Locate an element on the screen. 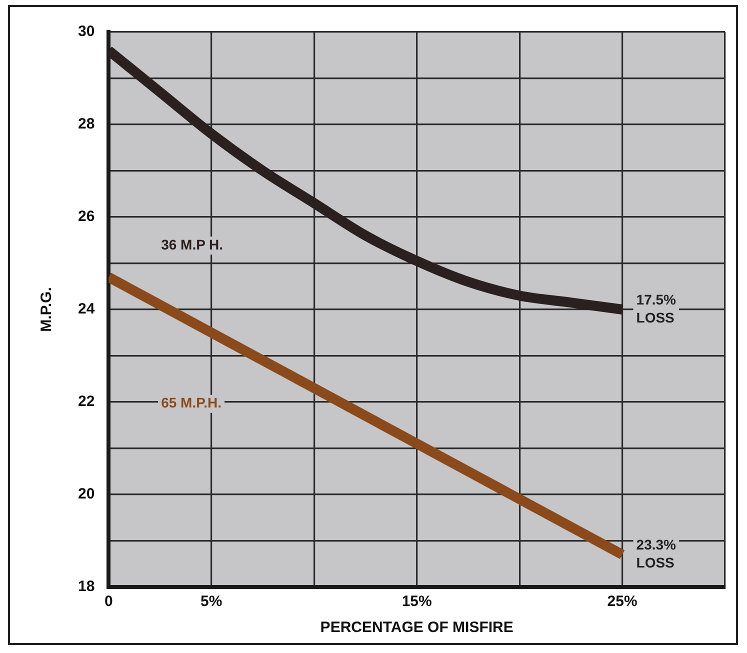 The width and height of the screenshot is (747, 653). text: 65 M.P.H. is located at coordinates (191, 402).